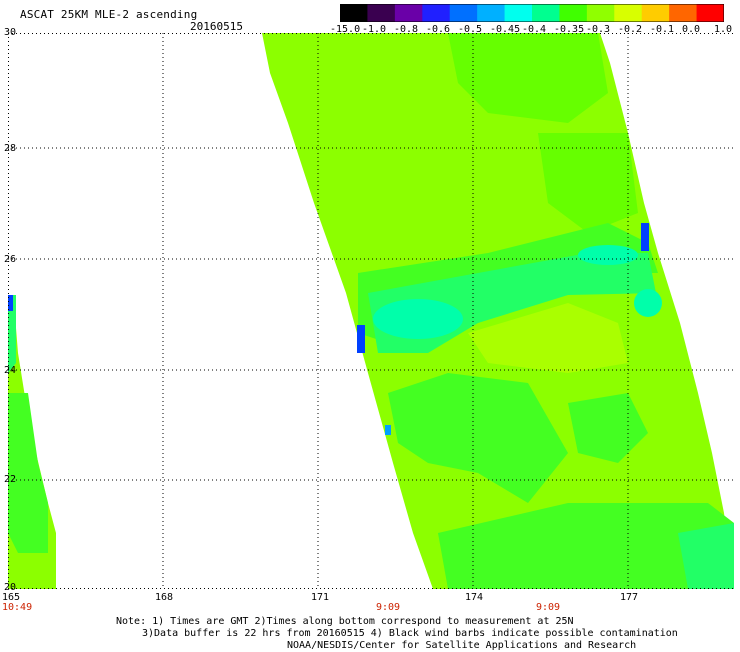 The width and height of the screenshot is (740, 652). Describe the element at coordinates (320, 597) in the screenshot. I see `lon-label-171: 171` at that location.